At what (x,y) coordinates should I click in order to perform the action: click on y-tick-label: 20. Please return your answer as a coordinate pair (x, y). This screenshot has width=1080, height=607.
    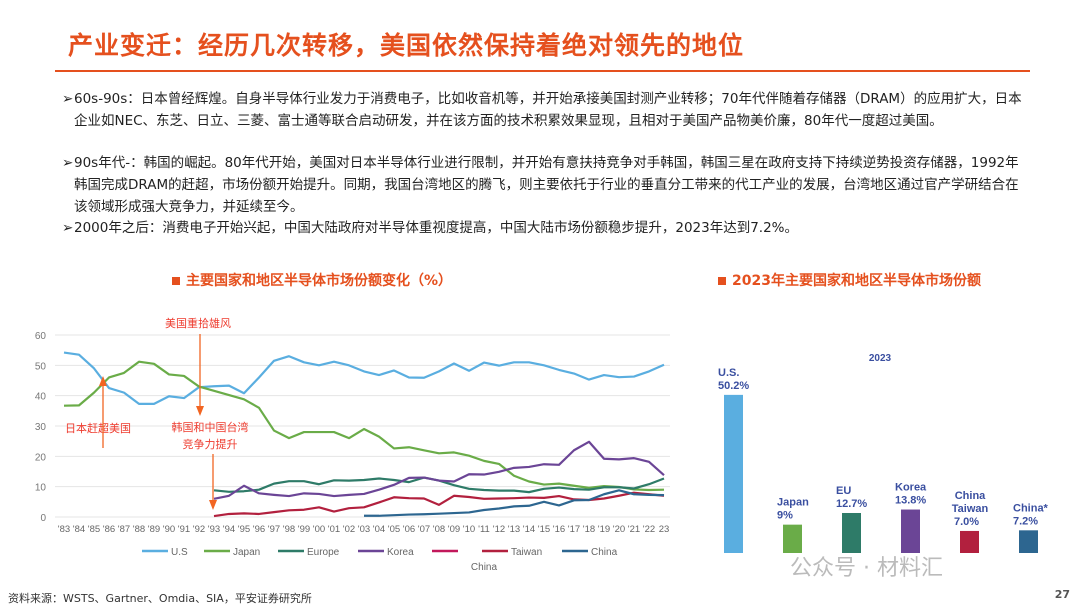
    Looking at the image, I should click on (41, 457).